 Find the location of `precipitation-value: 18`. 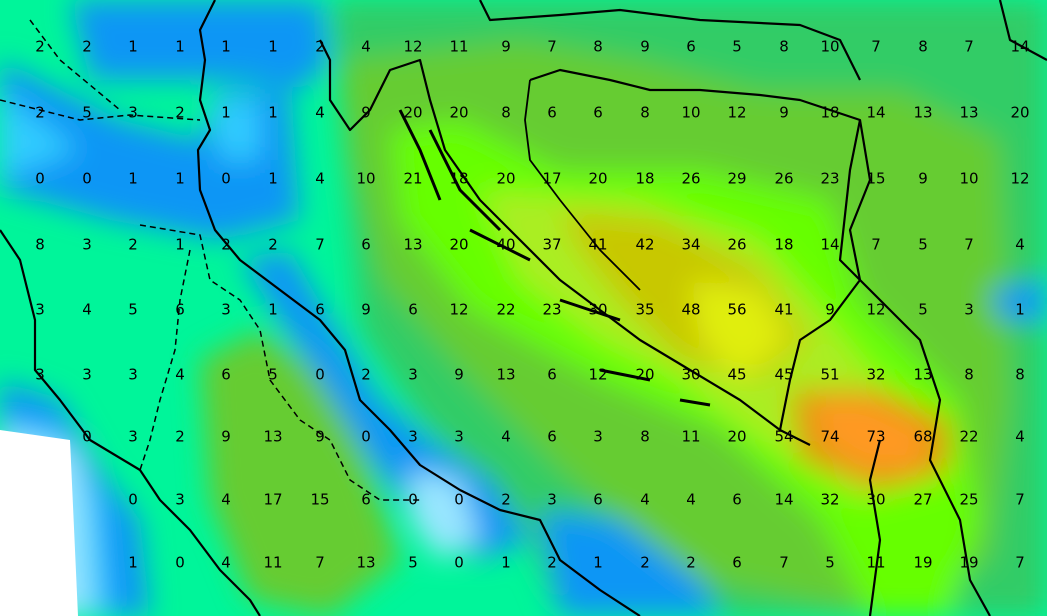

precipitation-value: 18 is located at coordinates (459, 178).